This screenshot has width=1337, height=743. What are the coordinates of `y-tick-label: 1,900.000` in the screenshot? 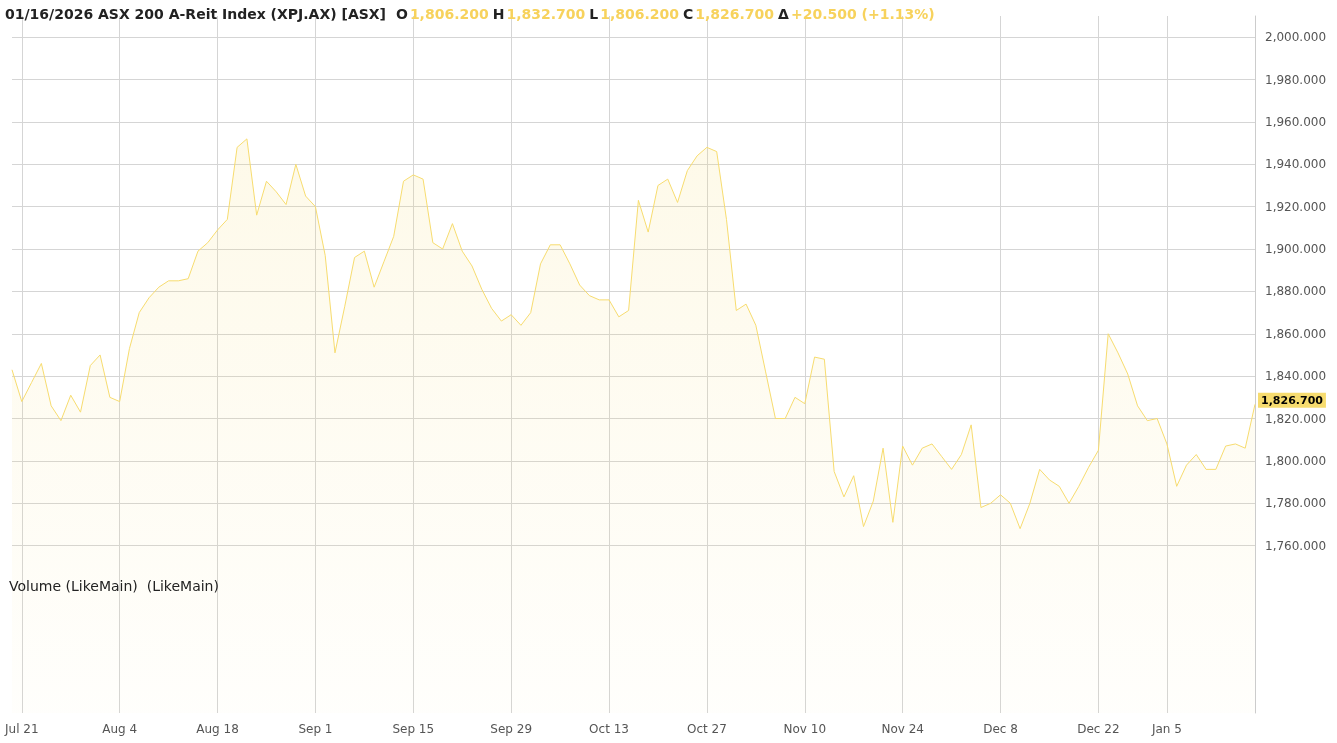 It's located at (1296, 249).